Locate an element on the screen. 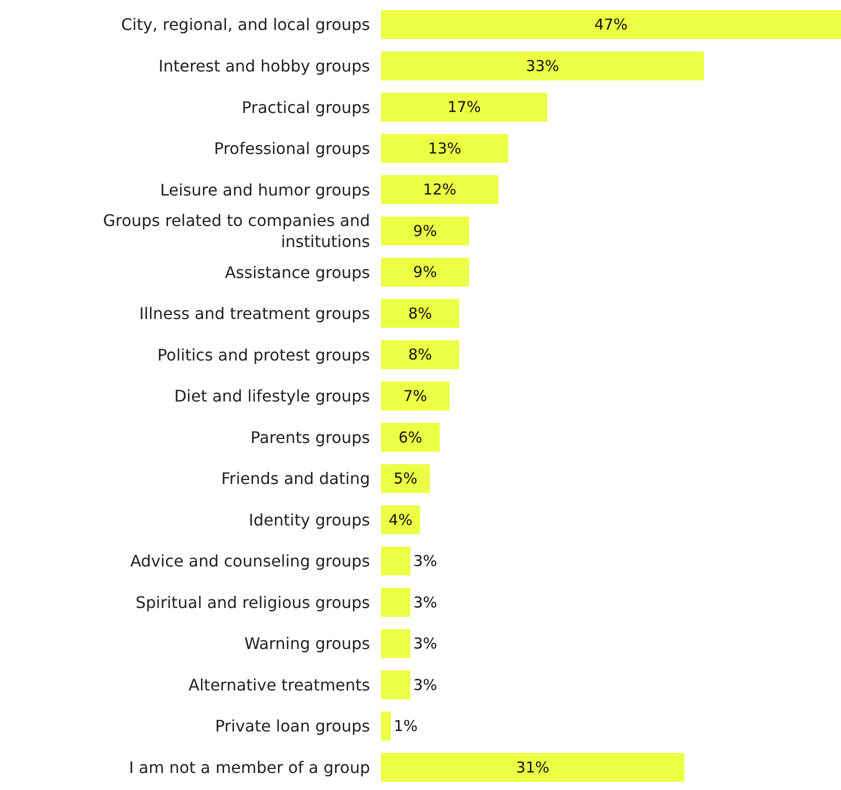 The height and width of the screenshot is (790, 841). data-label: 4% is located at coordinates (400, 519).